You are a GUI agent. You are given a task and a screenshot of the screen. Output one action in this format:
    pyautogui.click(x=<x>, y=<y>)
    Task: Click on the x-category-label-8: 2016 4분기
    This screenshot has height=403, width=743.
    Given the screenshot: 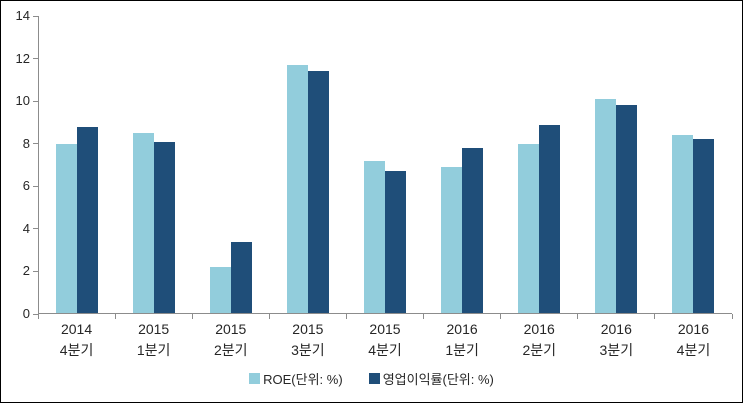 What is the action you would take?
    pyautogui.click(x=693, y=340)
    